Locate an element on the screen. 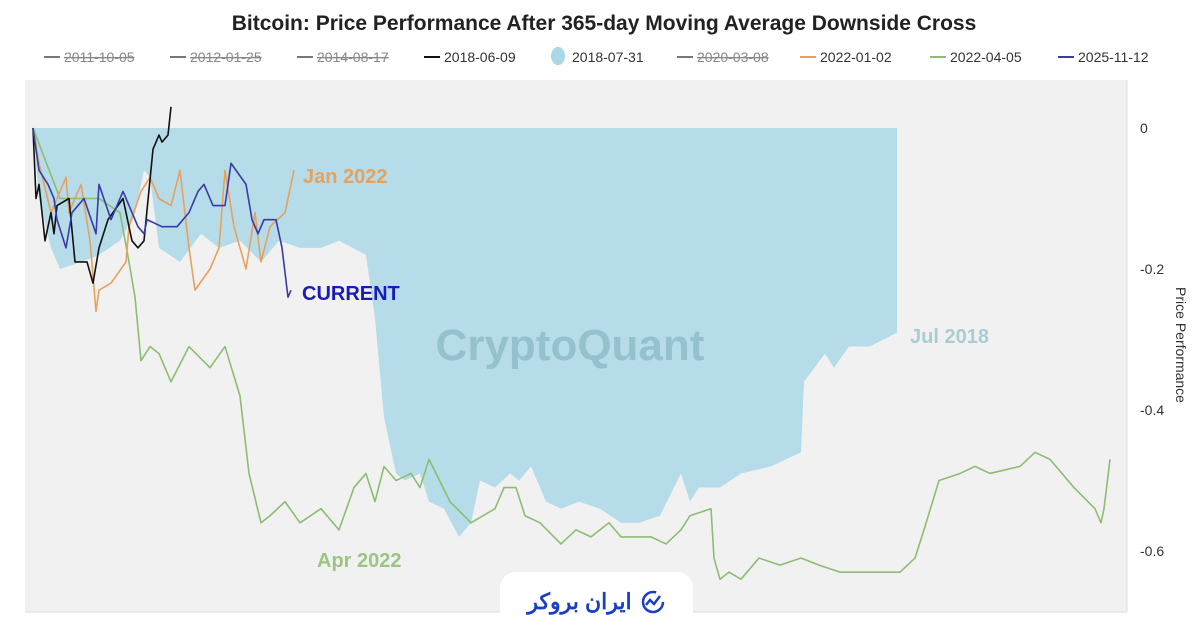  legend-label: 2018-06-09 is located at coordinates (480, 57).